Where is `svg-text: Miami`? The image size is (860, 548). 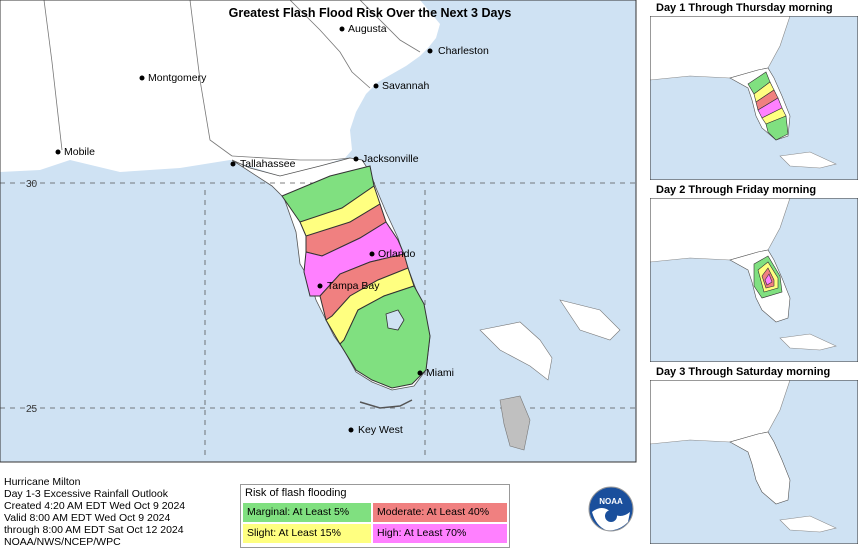
svg-text: Miami is located at coordinates (440, 373).